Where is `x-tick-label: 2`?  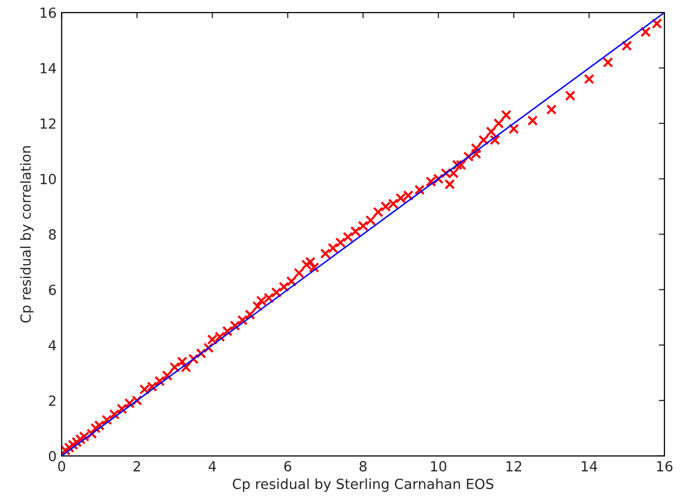
x-tick-label: 2 is located at coordinates (137, 466).